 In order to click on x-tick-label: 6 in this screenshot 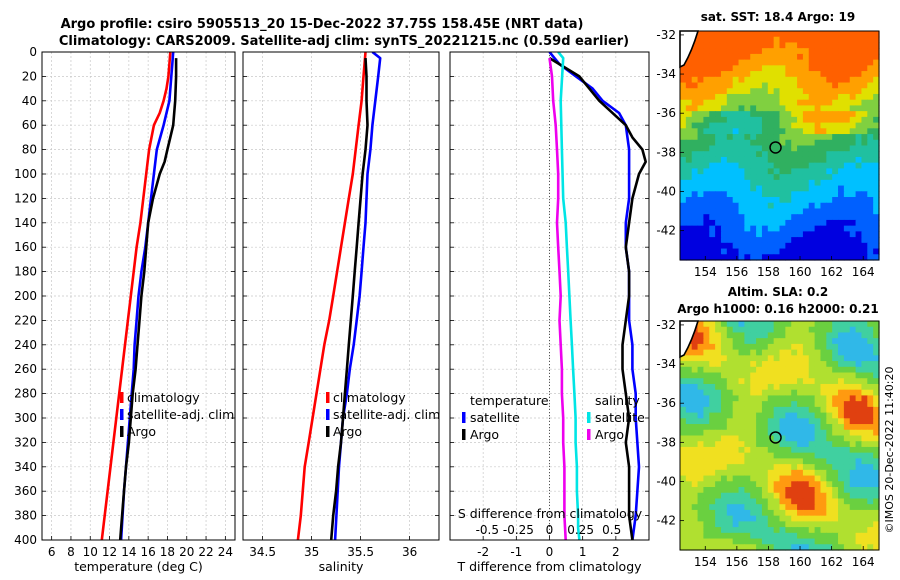, I will do `click(52, 552)`.